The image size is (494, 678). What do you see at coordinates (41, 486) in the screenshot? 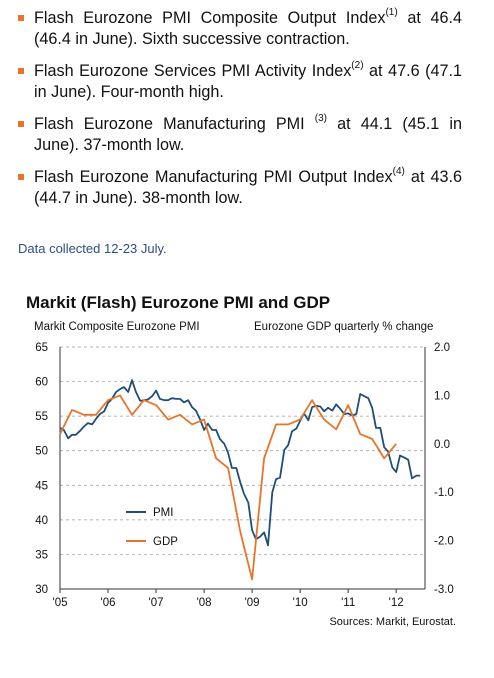
I see `left-tick-label: 45` at bounding box center [41, 486].